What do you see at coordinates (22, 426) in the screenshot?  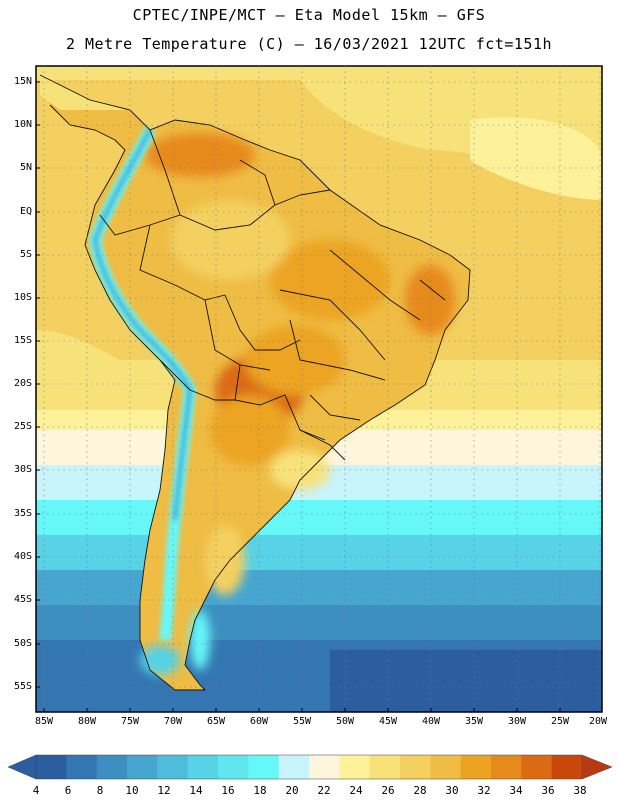 I see `lat-label-25s: 25S` at bounding box center [22, 426].